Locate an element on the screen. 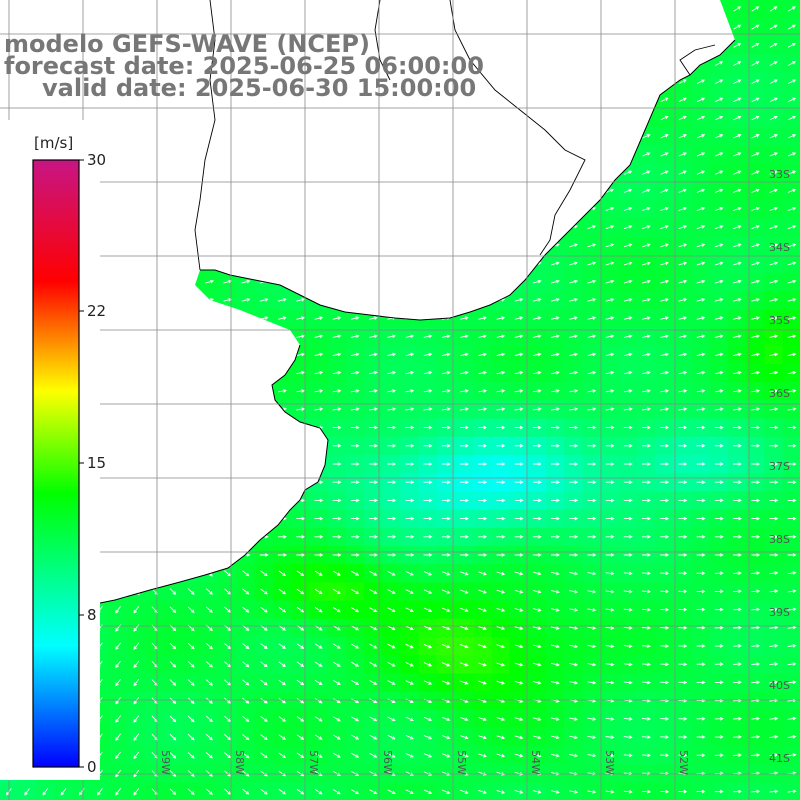 This screenshot has height=800, width=800. lat-label: 35S is located at coordinates (779, 320).